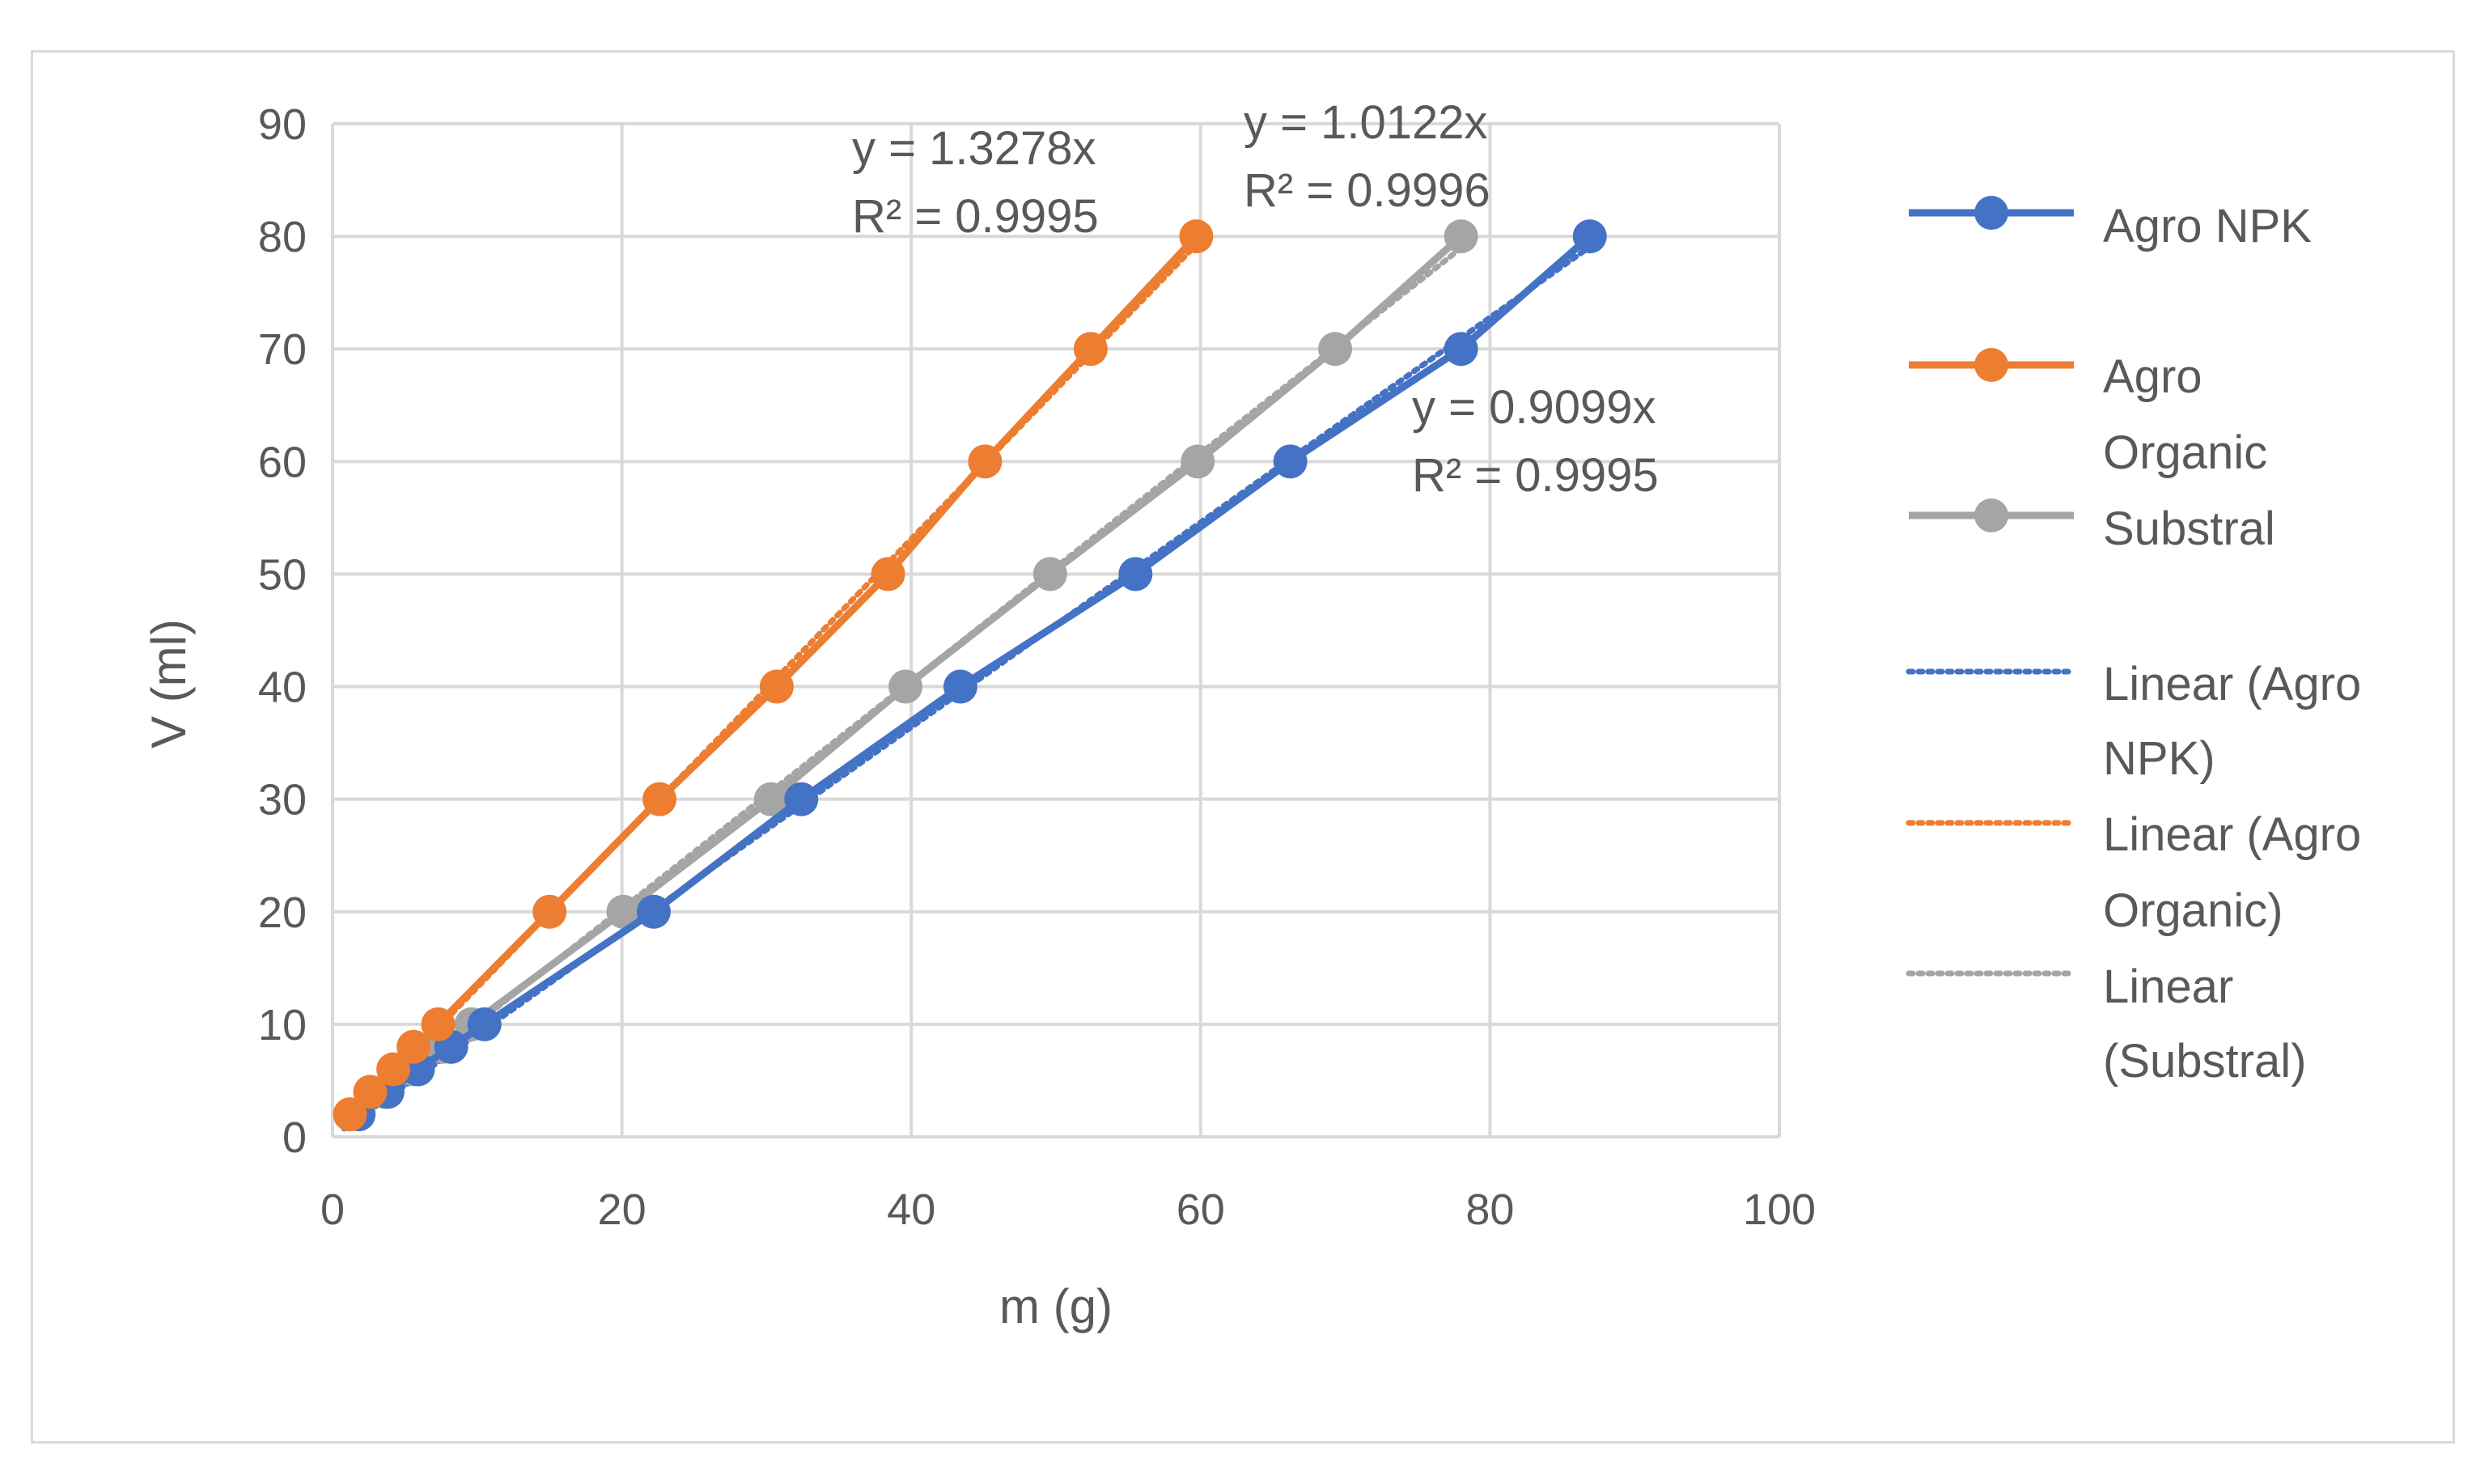 Image resolution: width=2476 pixels, height=1484 pixels. Describe the element at coordinates (975, 183) in the screenshot. I see `equation-label-agro-organic: y = 1.3278x R² = 0.9995` at that location.